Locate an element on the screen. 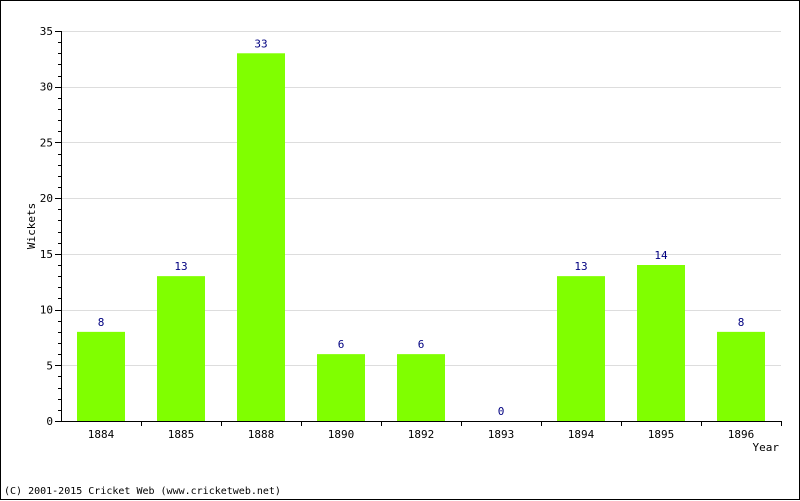  y-tick-label: 0 is located at coordinates (49, 421).